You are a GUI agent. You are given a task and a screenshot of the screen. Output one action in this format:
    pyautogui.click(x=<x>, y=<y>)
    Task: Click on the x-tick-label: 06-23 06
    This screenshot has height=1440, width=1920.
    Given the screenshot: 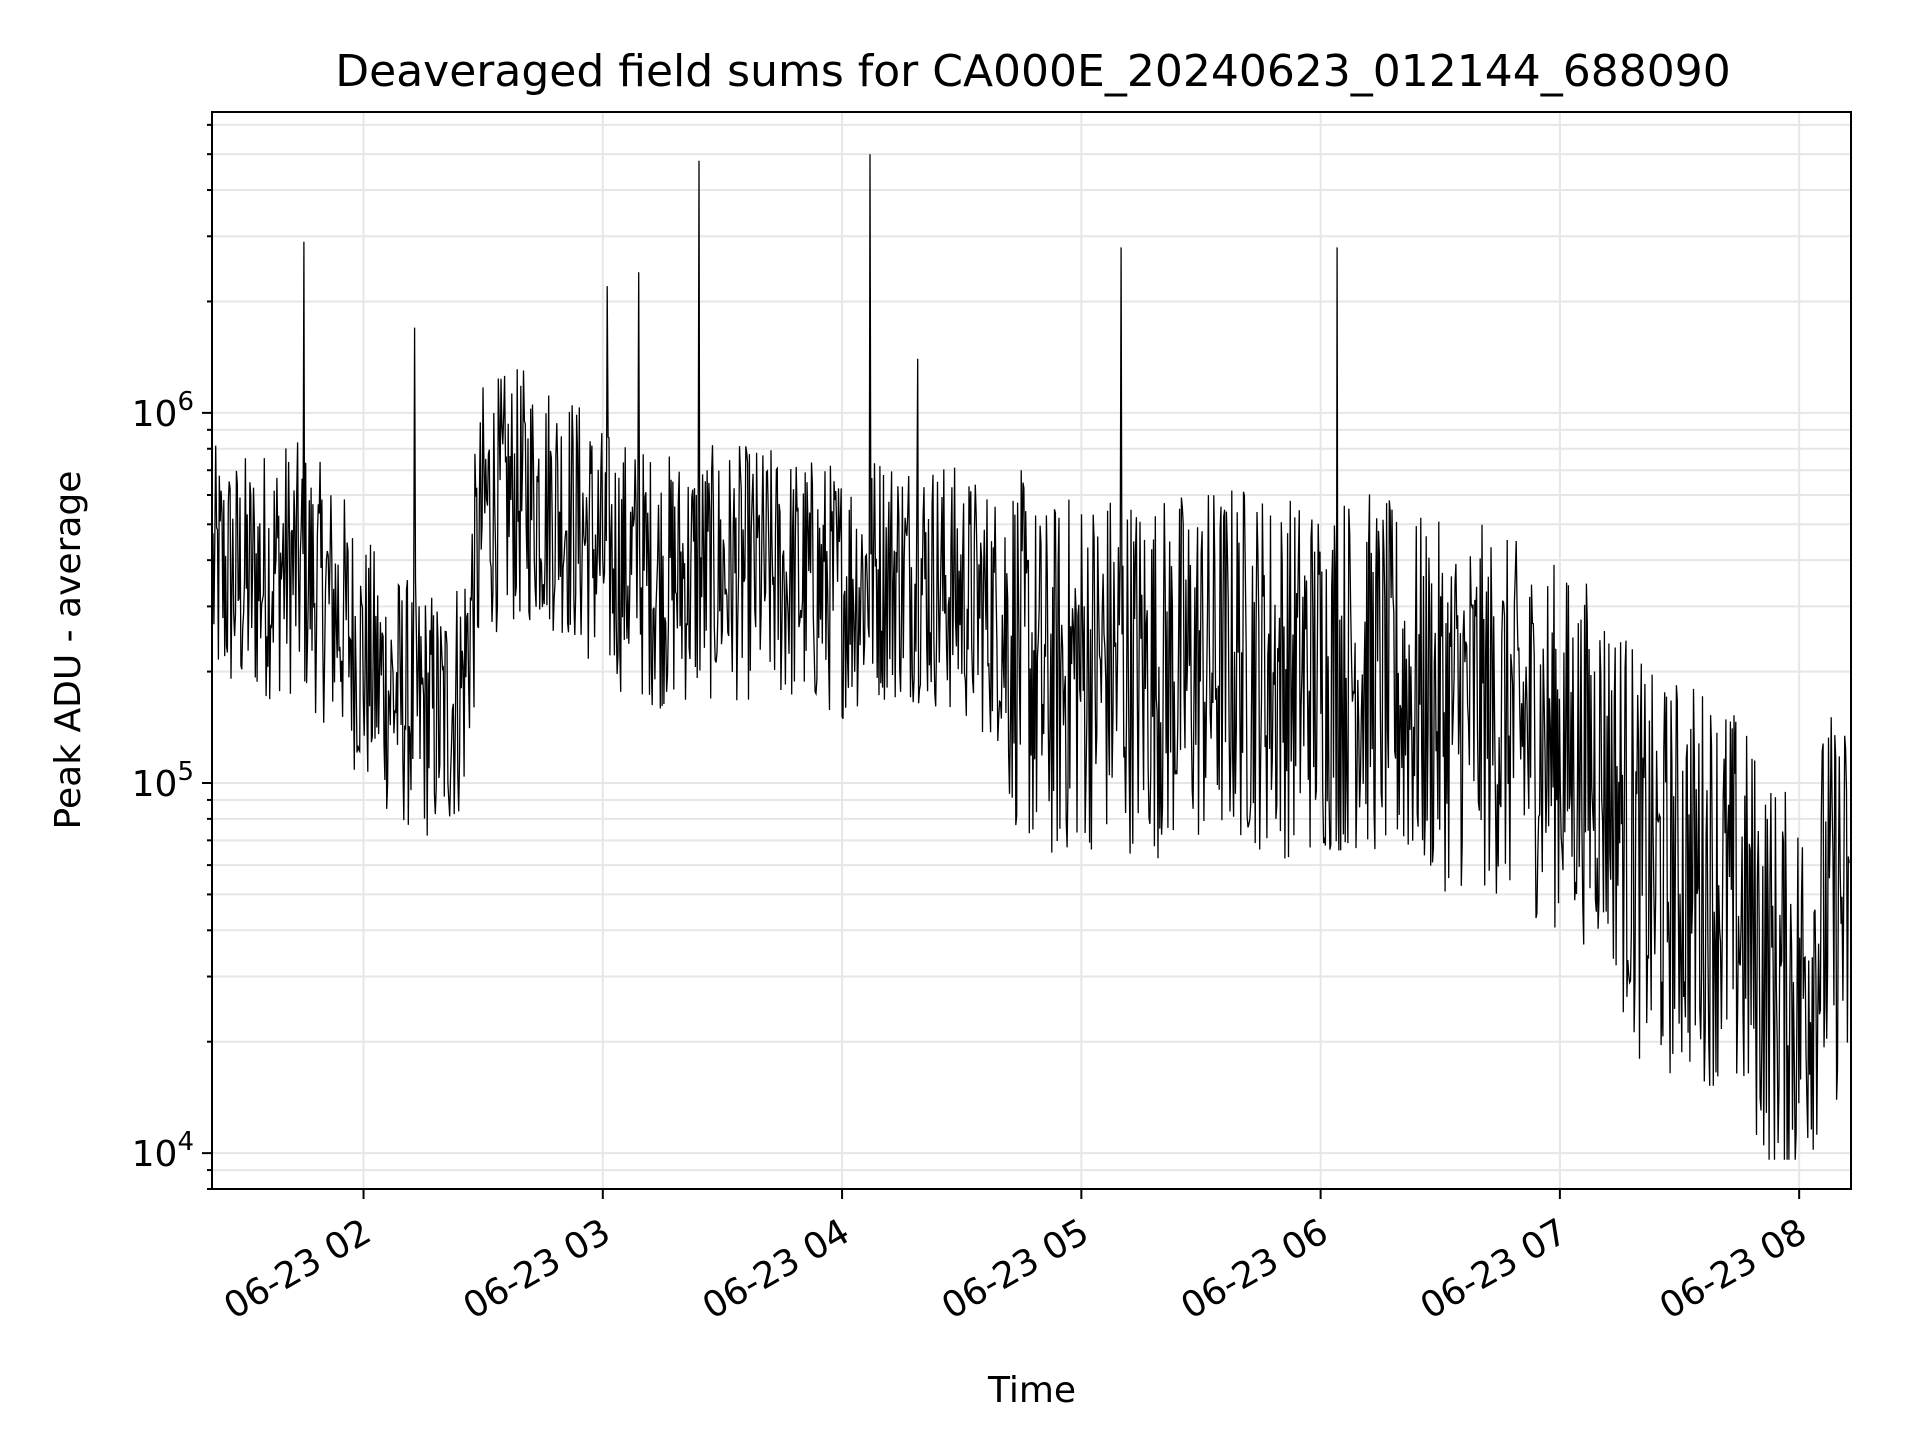 What is the action you would take?
    pyautogui.click(x=1254, y=1269)
    